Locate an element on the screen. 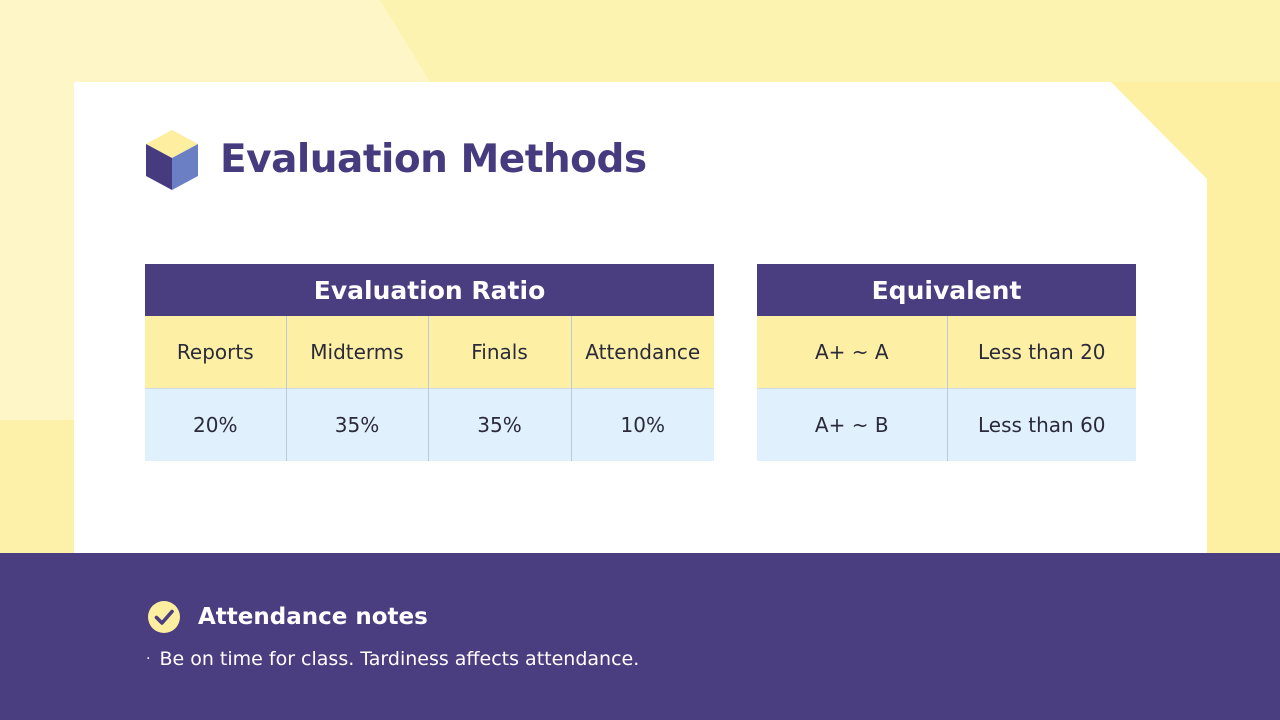  table-row: 20% 35% 35% 10% is located at coordinates (429, 424).